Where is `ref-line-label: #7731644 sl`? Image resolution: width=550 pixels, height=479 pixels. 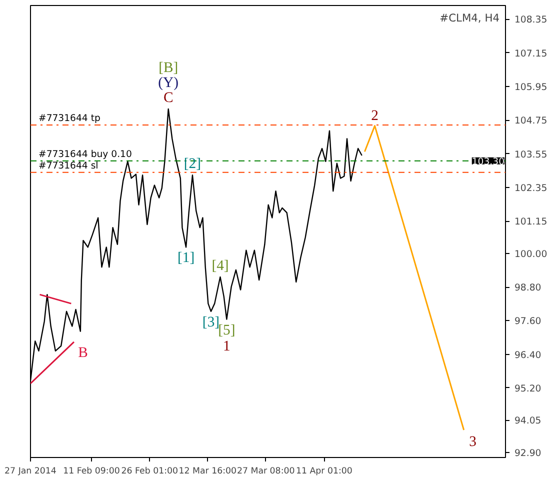
ref-line-label: #7731644 sl is located at coordinates (68, 166).